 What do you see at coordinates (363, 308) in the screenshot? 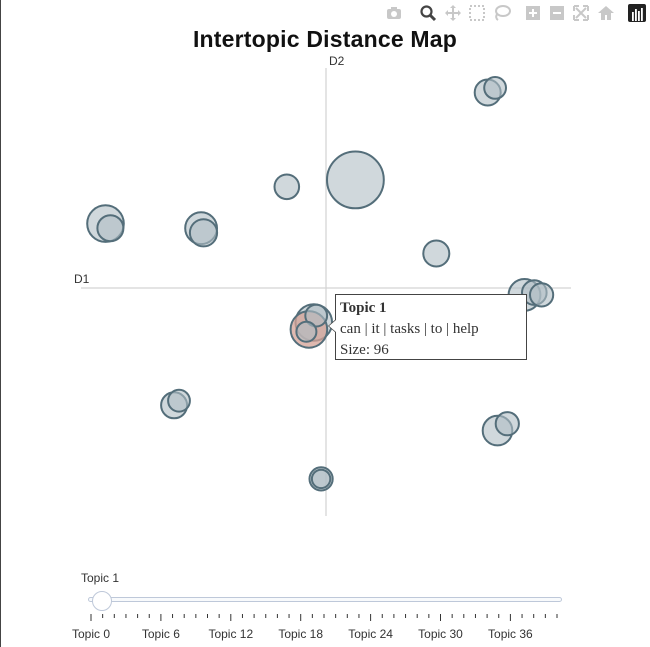
I see `tooltip-title: Topic 1` at bounding box center [363, 308].